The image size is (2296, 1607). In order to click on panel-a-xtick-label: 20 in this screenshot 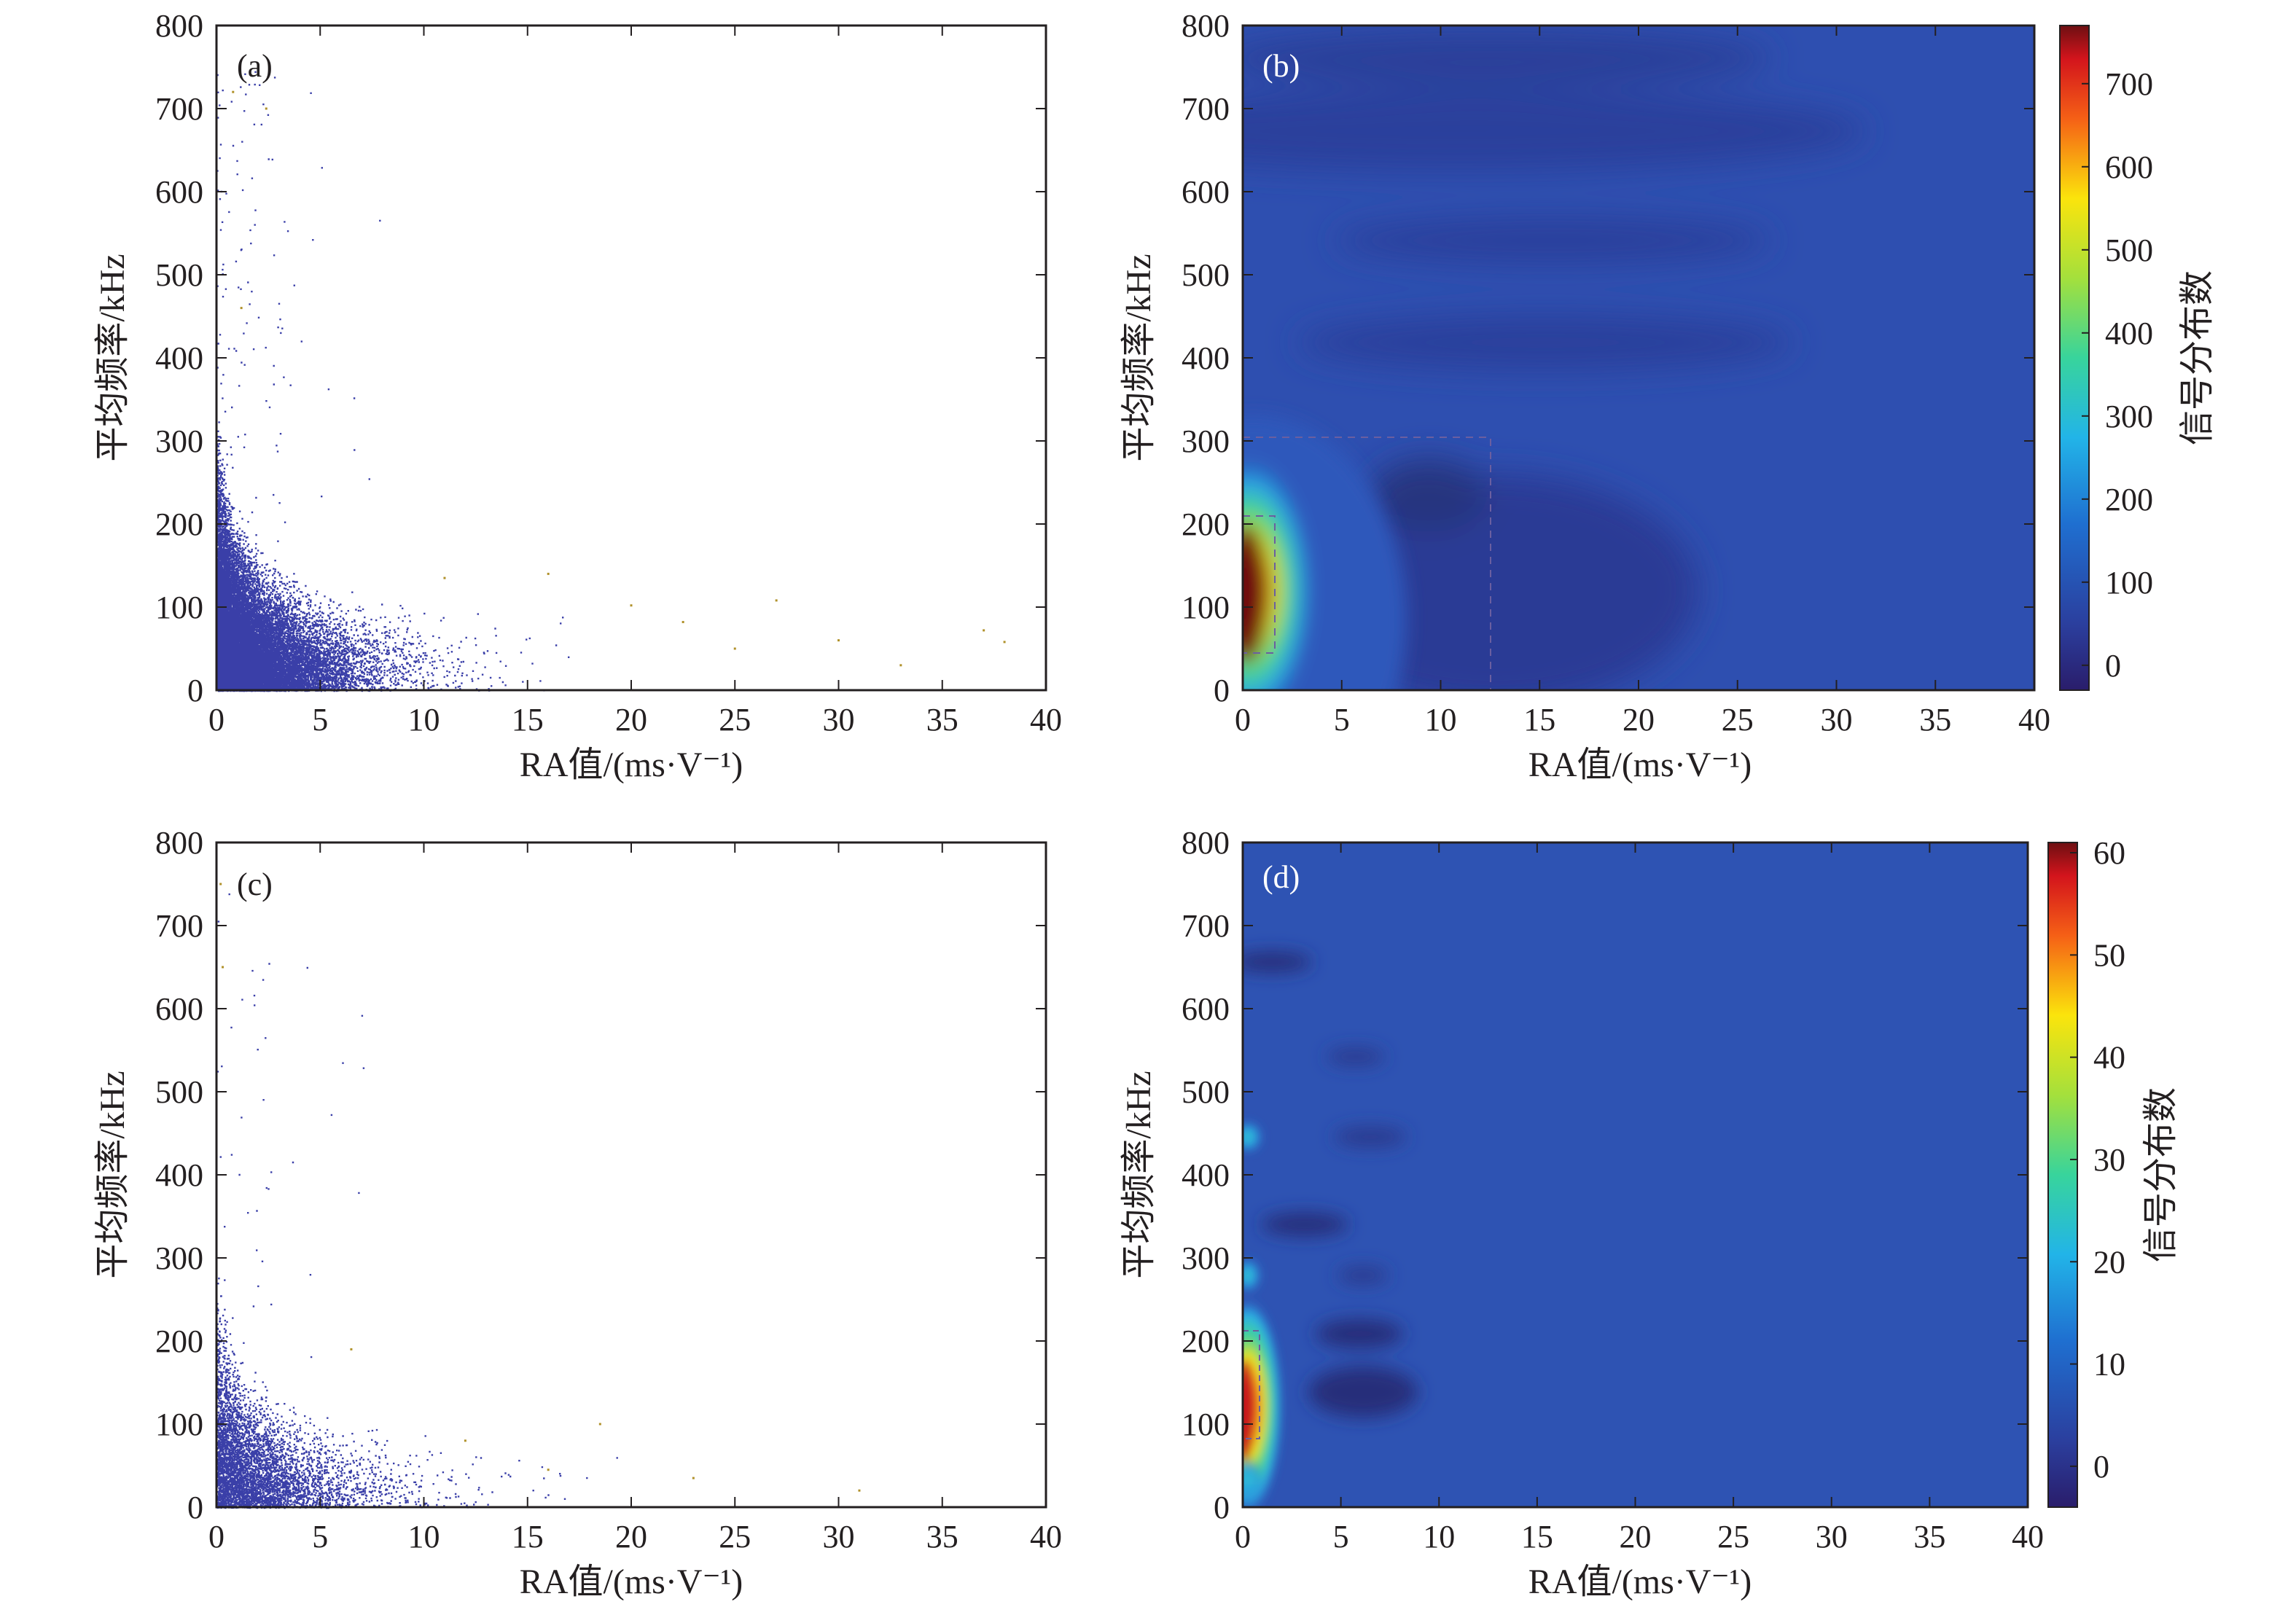, I will do `click(631, 720)`.